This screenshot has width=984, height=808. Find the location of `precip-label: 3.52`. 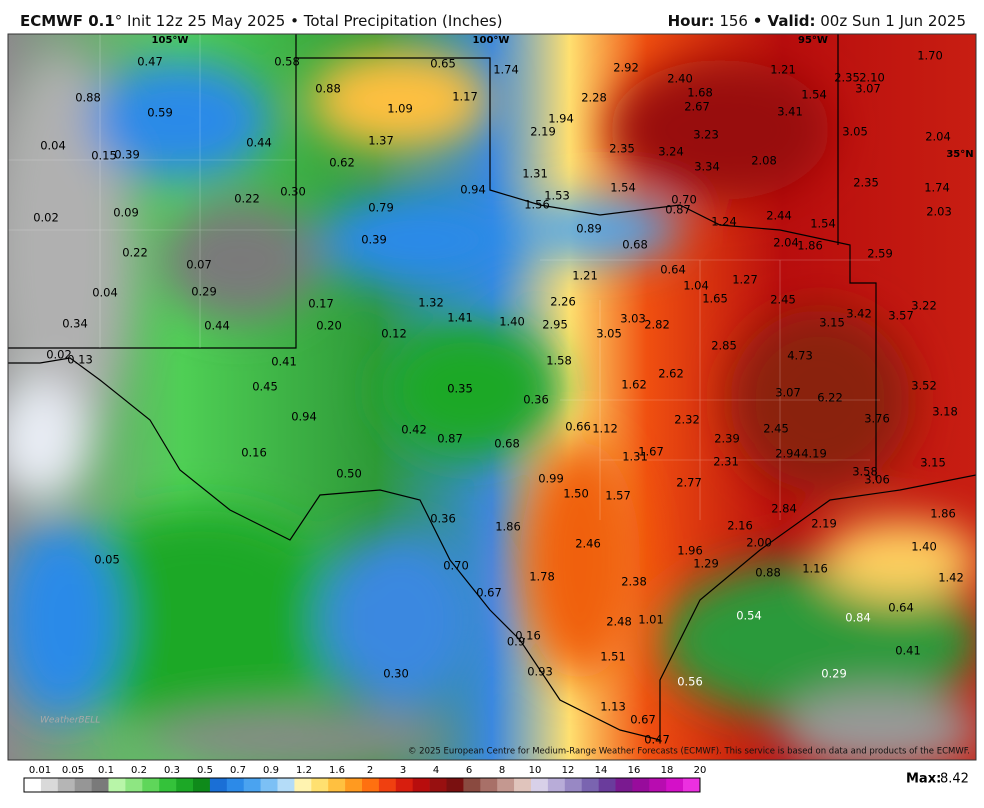

precip-label: 3.52 is located at coordinates (924, 386).